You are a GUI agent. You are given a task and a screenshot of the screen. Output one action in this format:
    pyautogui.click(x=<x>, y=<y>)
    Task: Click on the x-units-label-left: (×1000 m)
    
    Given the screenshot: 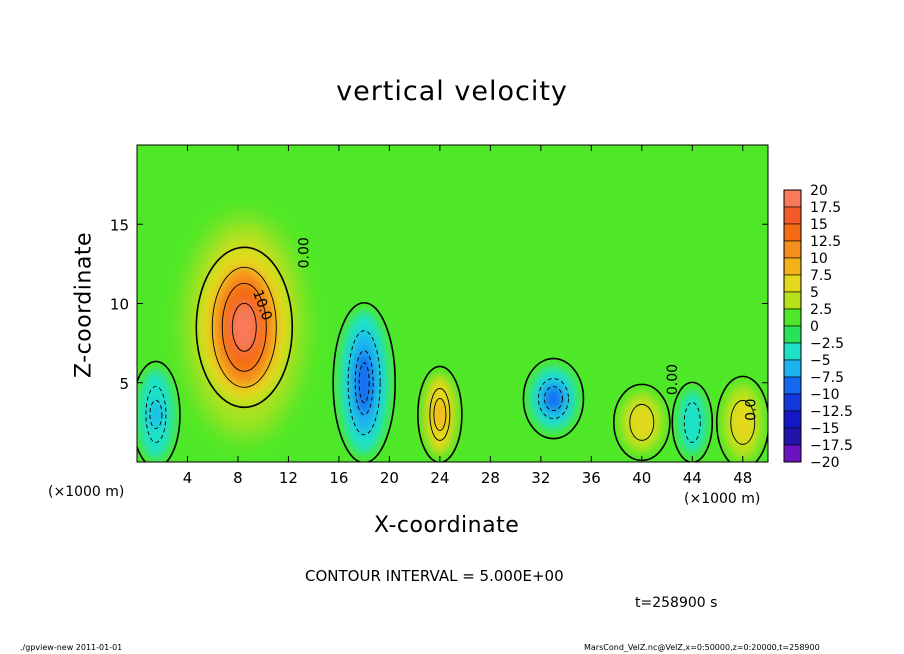 What is the action you would take?
    pyautogui.click(x=86, y=492)
    